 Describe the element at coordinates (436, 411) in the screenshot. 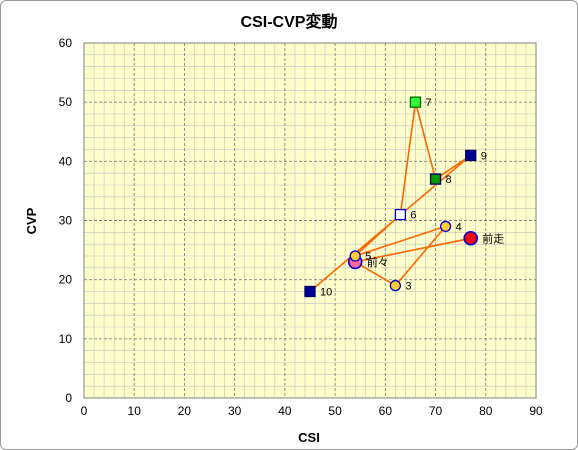

I see `x-tick-label: 70` at that location.